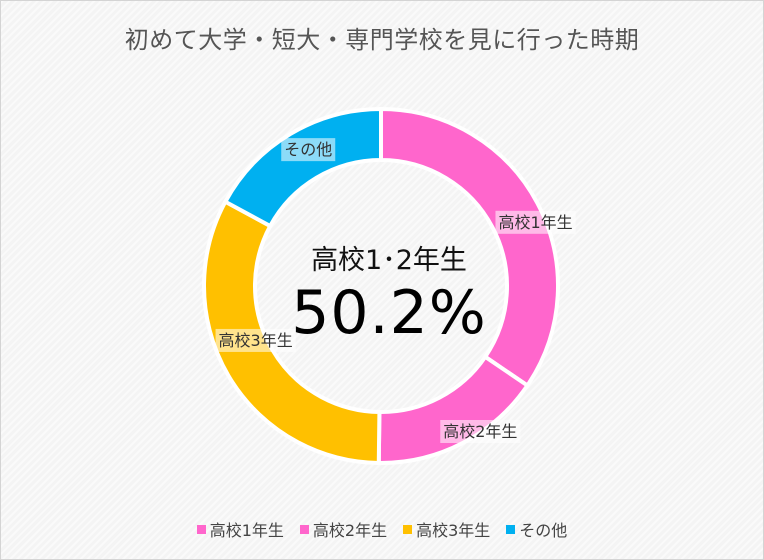  Describe the element at coordinates (453, 530) in the screenshot. I see `legend-label: 高校3年生` at that location.